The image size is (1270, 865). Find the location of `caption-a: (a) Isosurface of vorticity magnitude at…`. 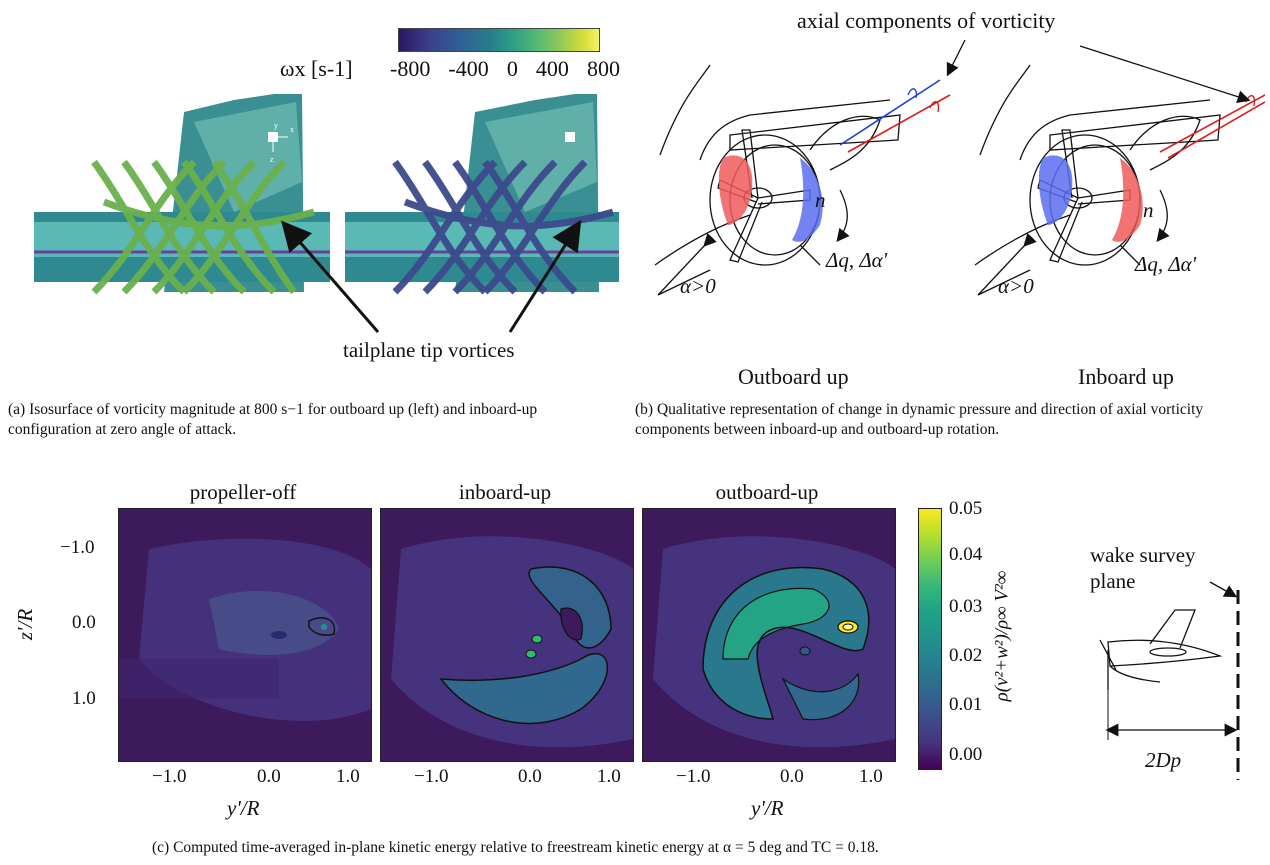

caption-a: (a) Isosurface of vorticity magnitude at… is located at coordinates (273, 419).